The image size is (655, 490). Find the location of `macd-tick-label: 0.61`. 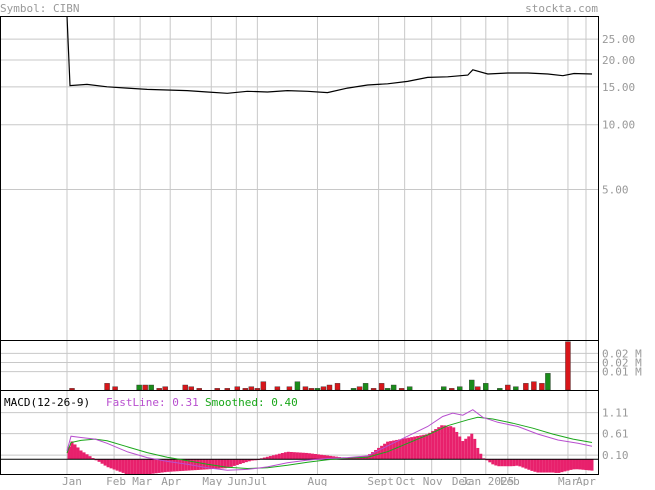

macd-tick-label: 0.61 is located at coordinates (615, 434).